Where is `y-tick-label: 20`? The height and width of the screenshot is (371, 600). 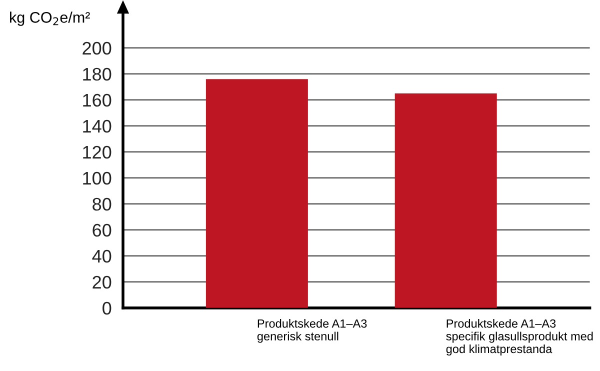 y-tick-label: 20 is located at coordinates (102, 282).